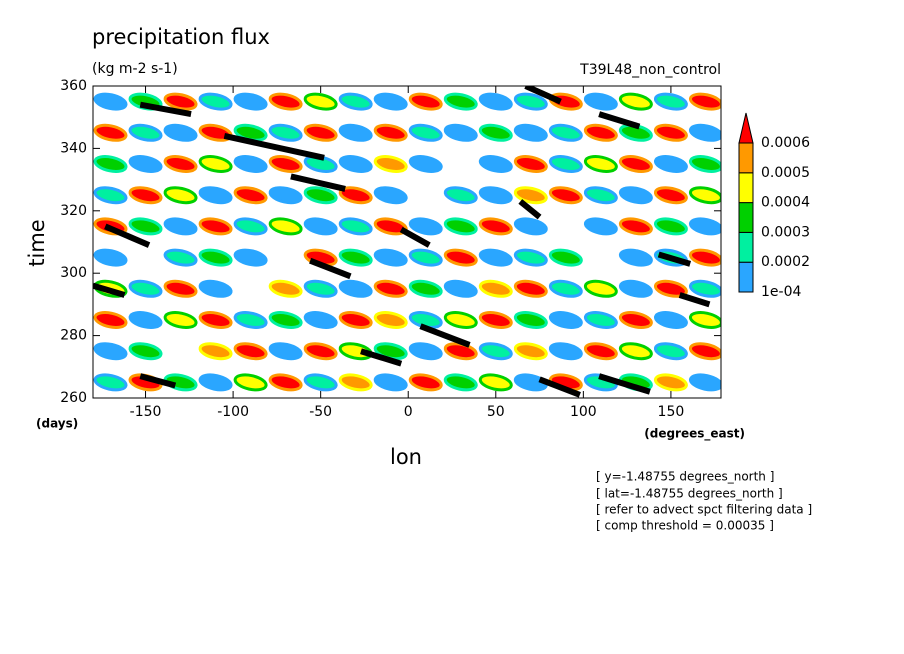 The image size is (904, 654). I want to click on y-tick-label: 320, so click(73, 211).